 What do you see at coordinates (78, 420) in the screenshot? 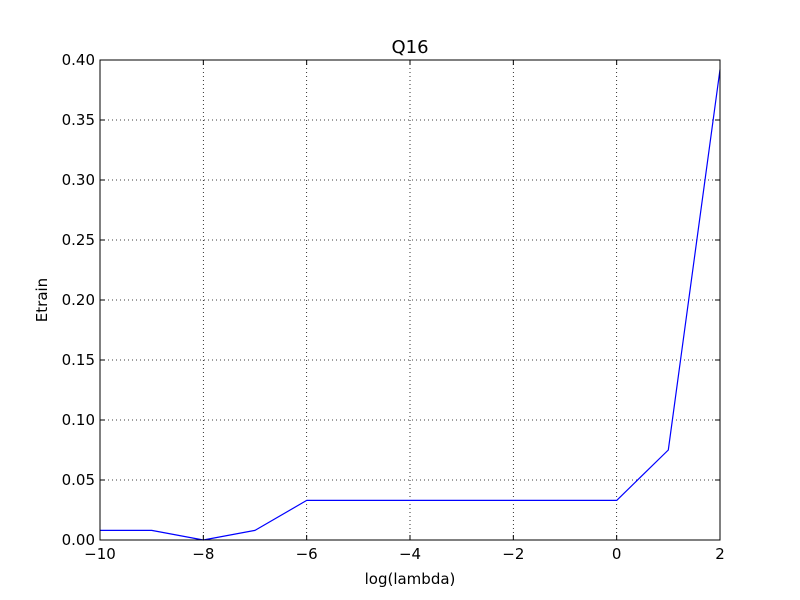
I see `y-tick-label: 0.10` at bounding box center [78, 420].